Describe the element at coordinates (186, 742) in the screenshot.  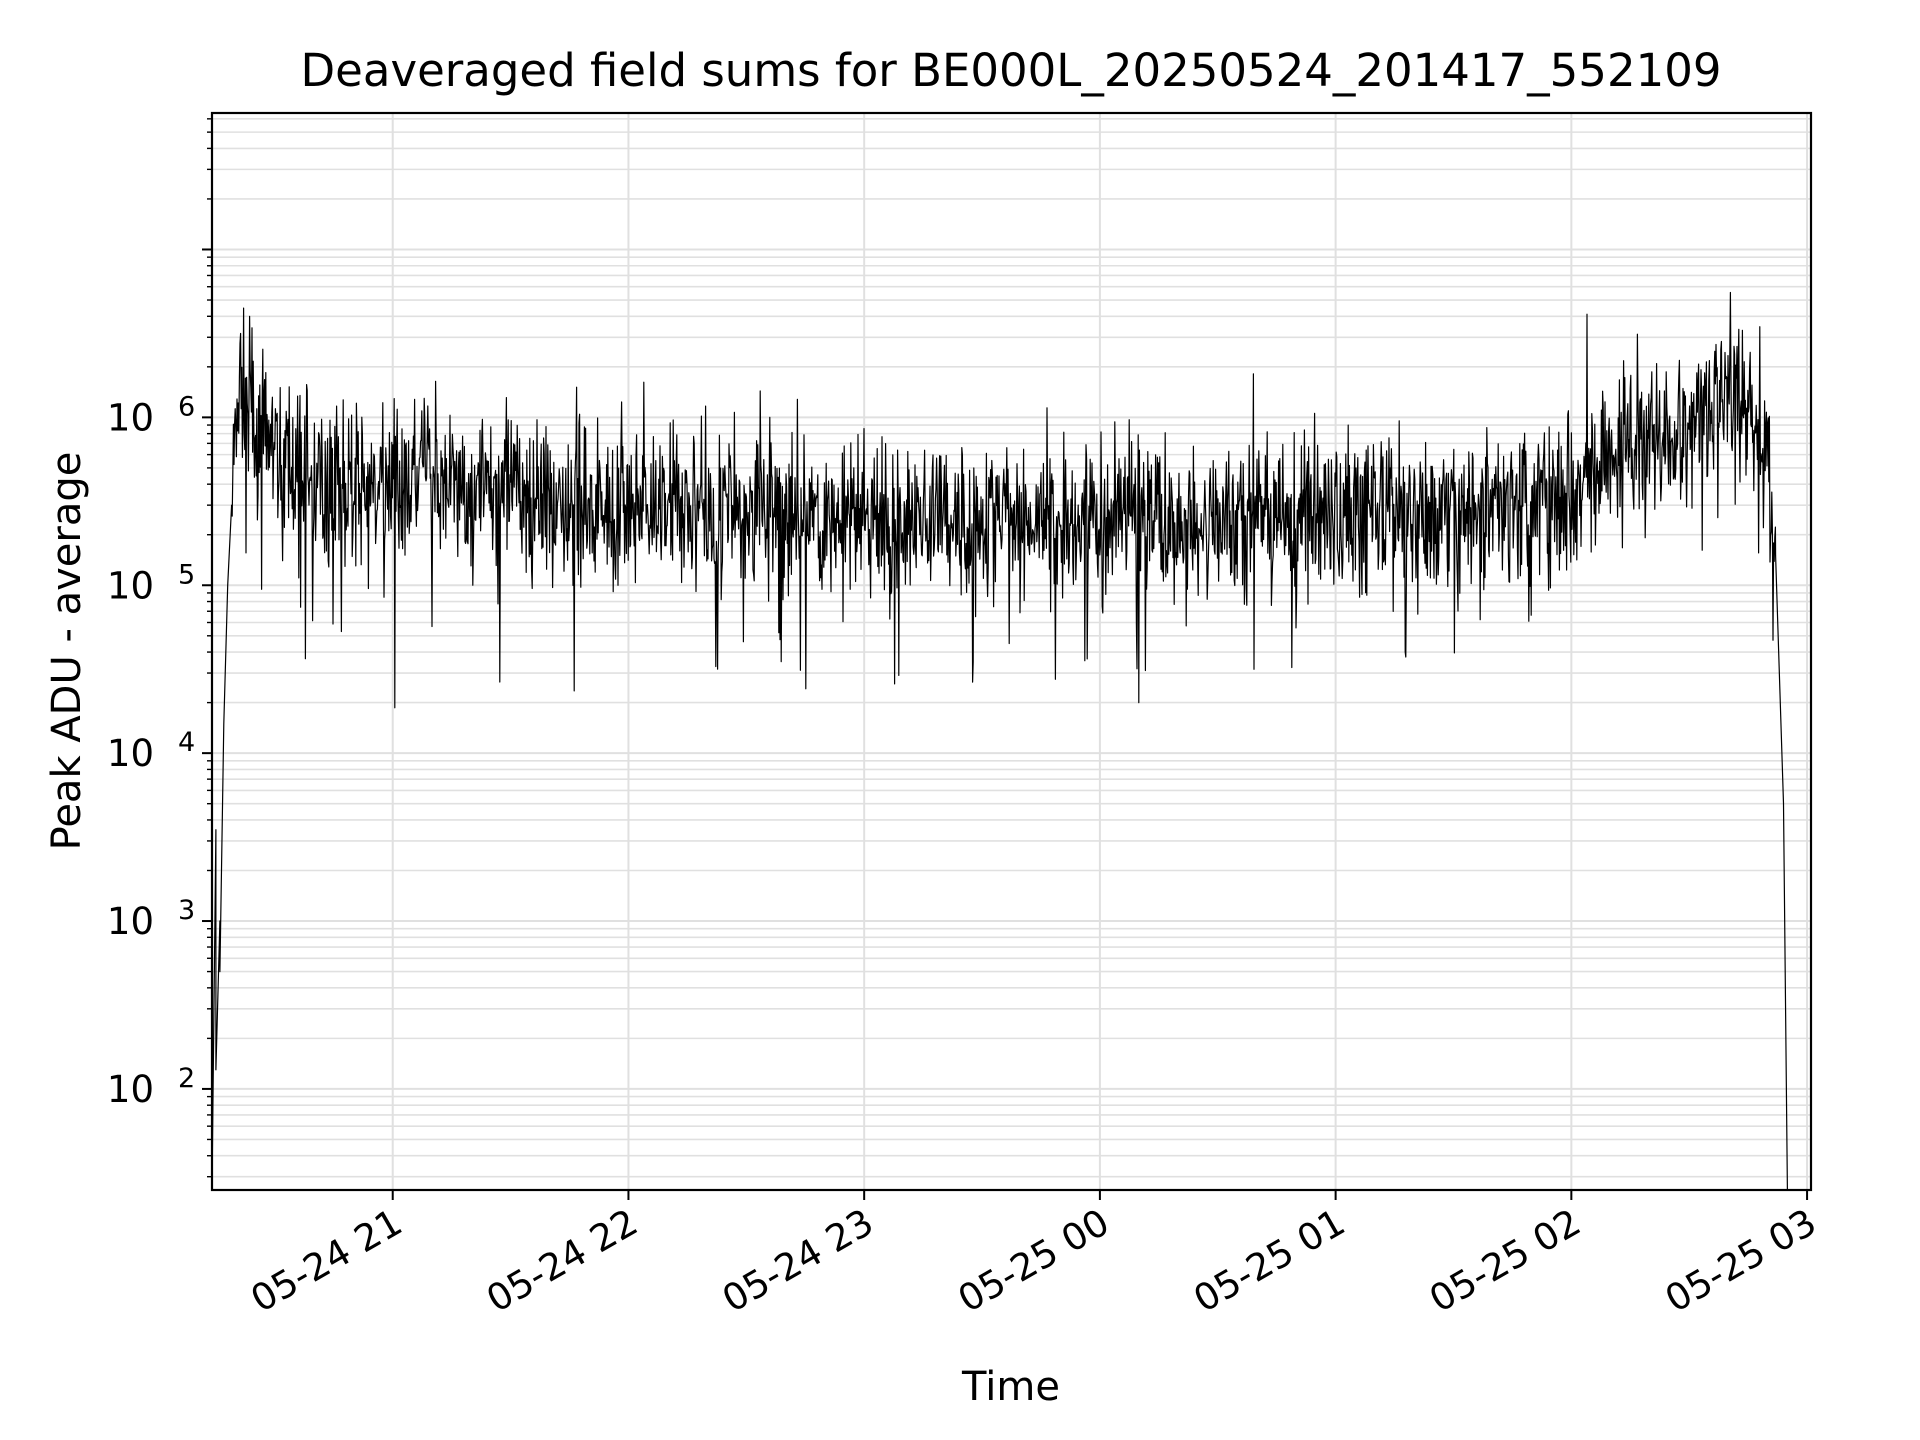
I see `y-tick-exponent: 4` at that location.